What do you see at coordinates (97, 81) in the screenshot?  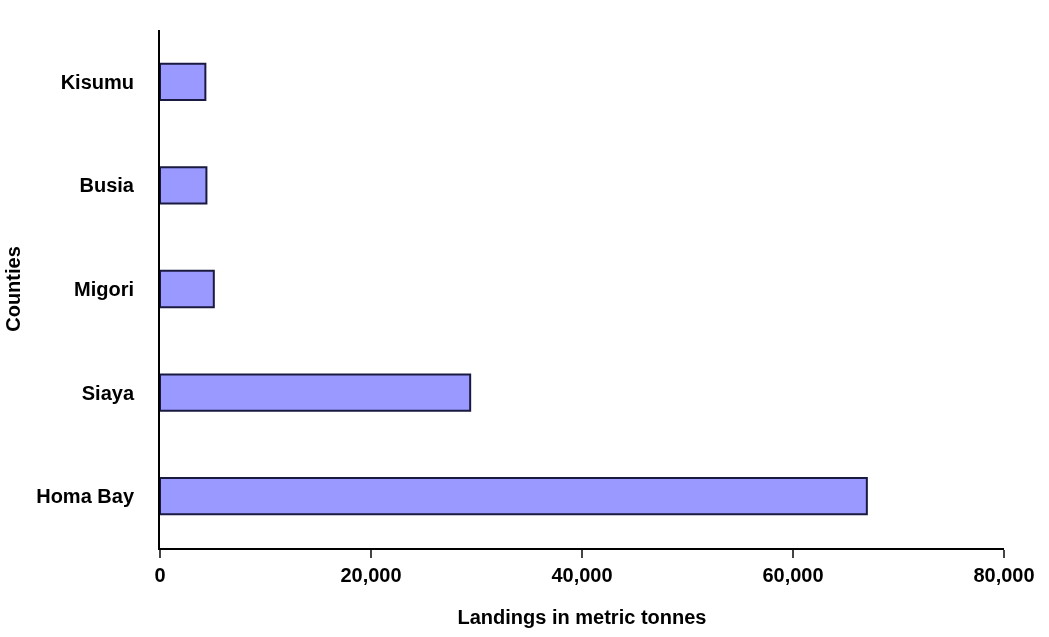 I see `y-tick-label: Kisumu` at bounding box center [97, 81].